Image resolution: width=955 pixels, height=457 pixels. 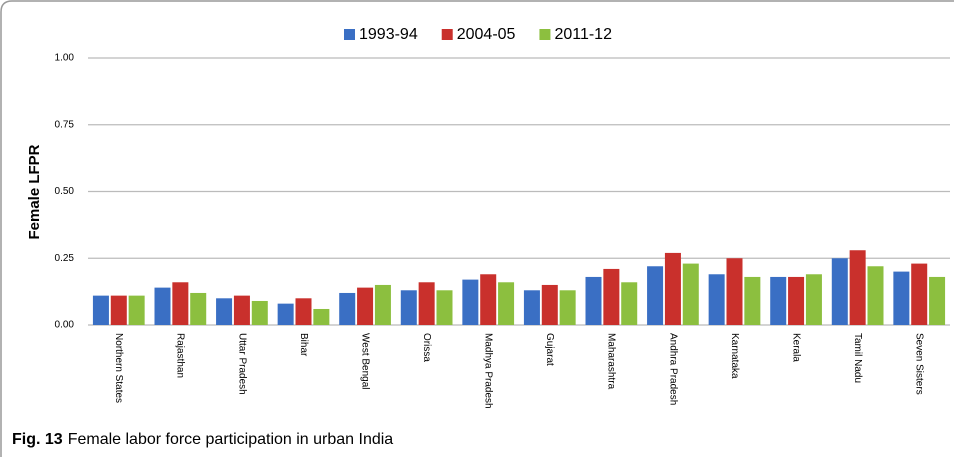 What do you see at coordinates (65, 325) in the screenshot?
I see `y-tick-label: 0.00` at bounding box center [65, 325].